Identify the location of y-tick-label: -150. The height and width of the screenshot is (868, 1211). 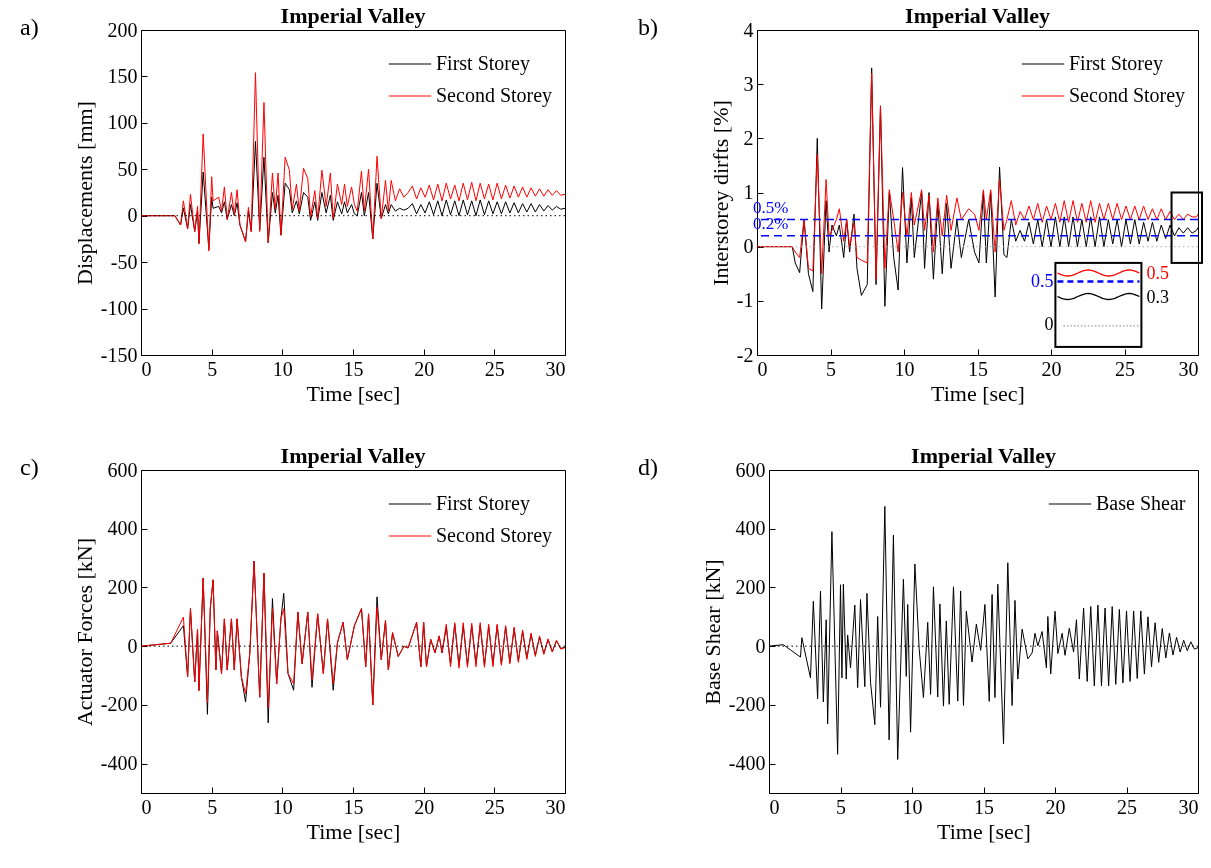
(119, 354).